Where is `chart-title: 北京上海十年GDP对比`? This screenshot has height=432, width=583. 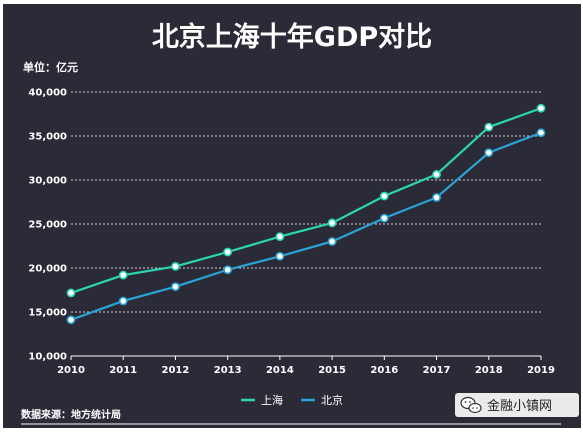
chart-title: 北京上海十年GDP对比 is located at coordinates (292, 37).